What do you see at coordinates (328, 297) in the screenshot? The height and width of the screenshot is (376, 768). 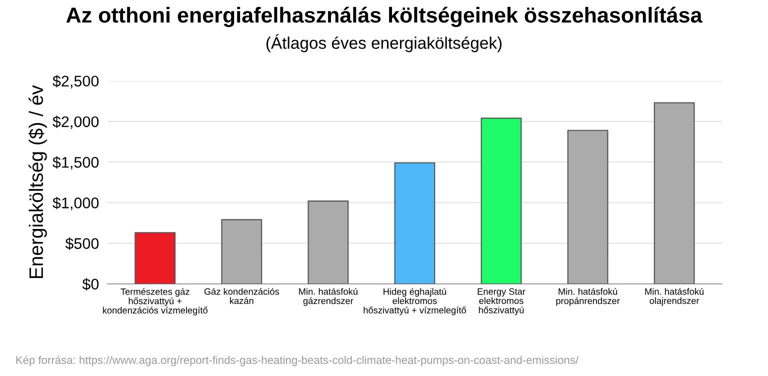 I see `x-tick-label: Min. hatásfokú gázrendszer` at bounding box center [328, 297].